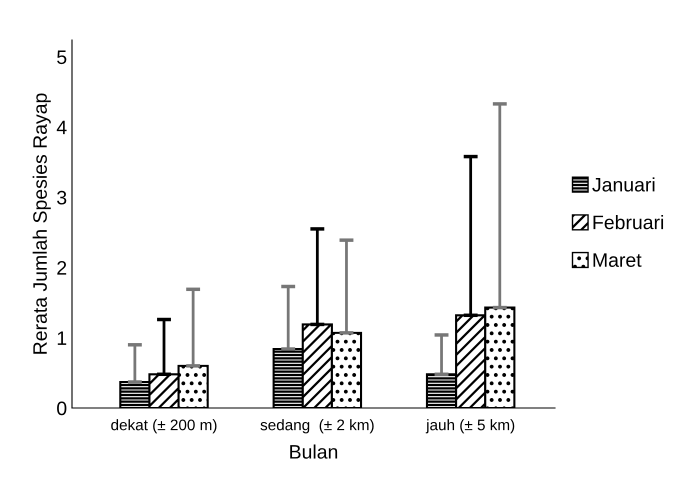 The height and width of the screenshot is (481, 674). Describe the element at coordinates (314, 451) in the screenshot. I see `x-axis-title: Bulan` at that location.